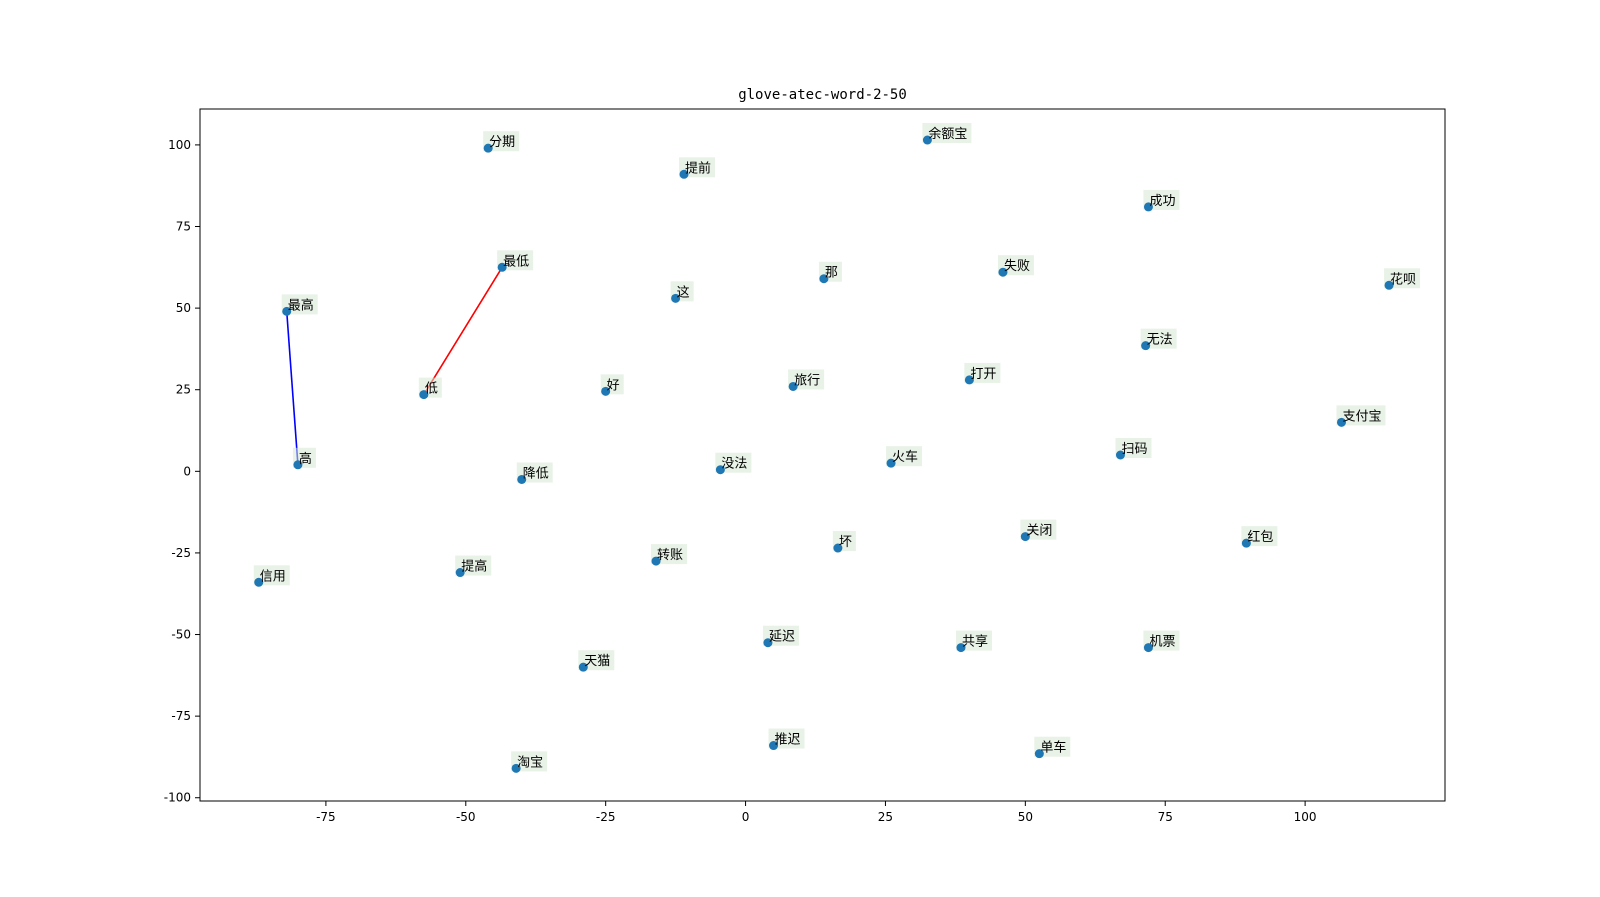 The height and width of the screenshot is (897, 1600). I want to click on point-label: 推迟, so click(788, 740).